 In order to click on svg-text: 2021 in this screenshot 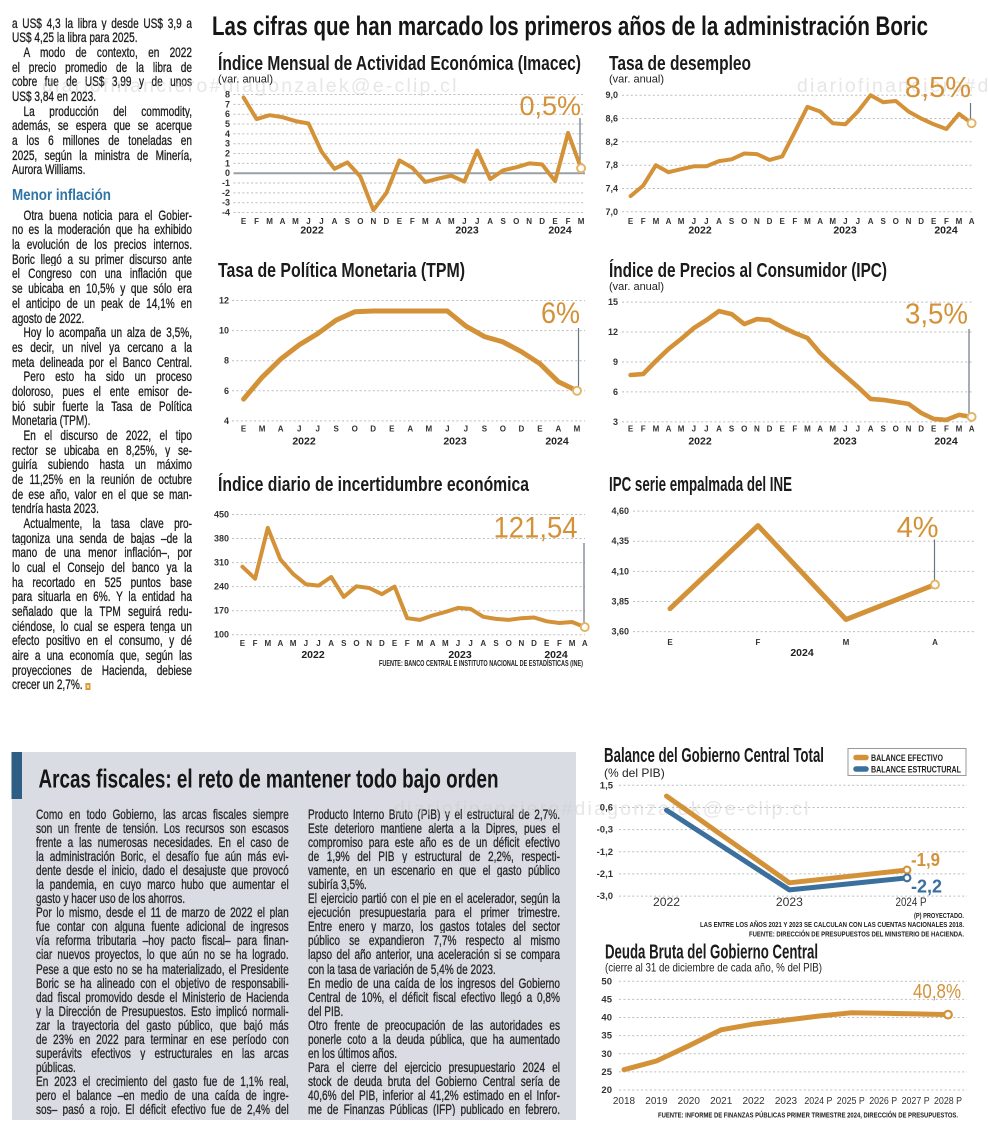, I will do `click(721, 1101)`.